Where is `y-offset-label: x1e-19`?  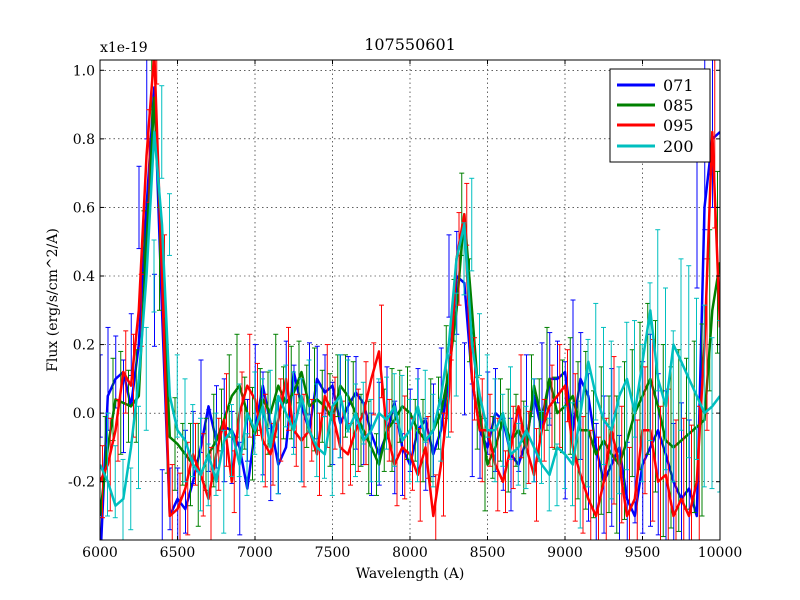
y-offset-label: x1e-19 is located at coordinates (124, 48).